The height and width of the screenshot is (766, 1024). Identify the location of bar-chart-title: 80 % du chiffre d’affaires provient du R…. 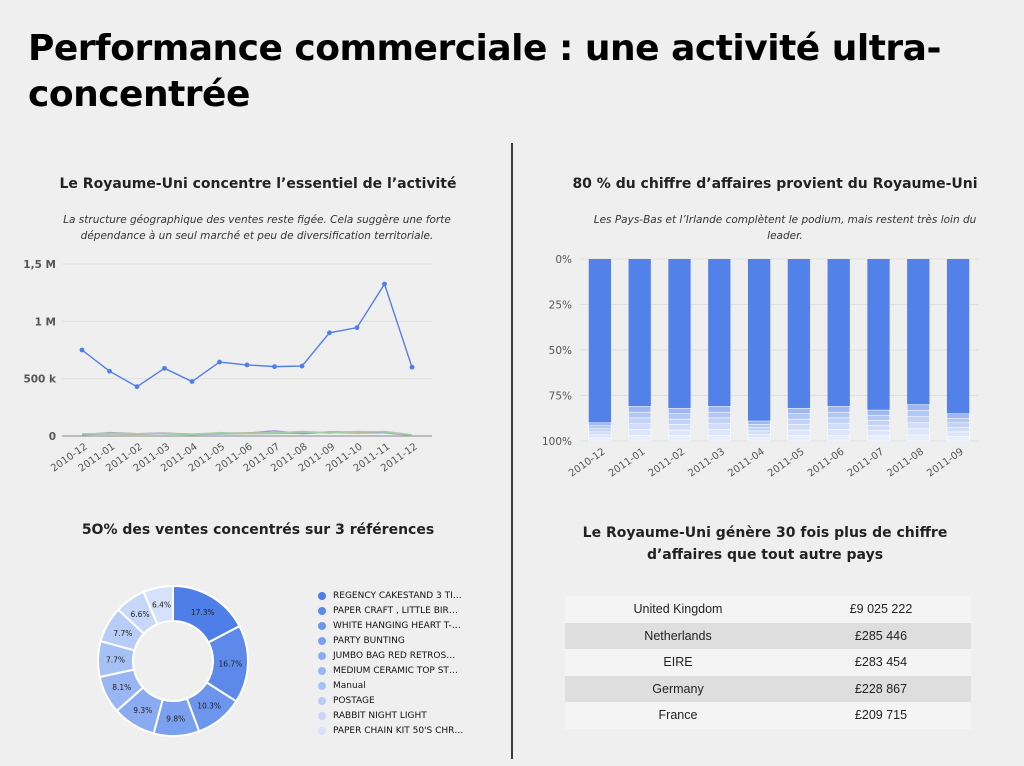
(775, 184).